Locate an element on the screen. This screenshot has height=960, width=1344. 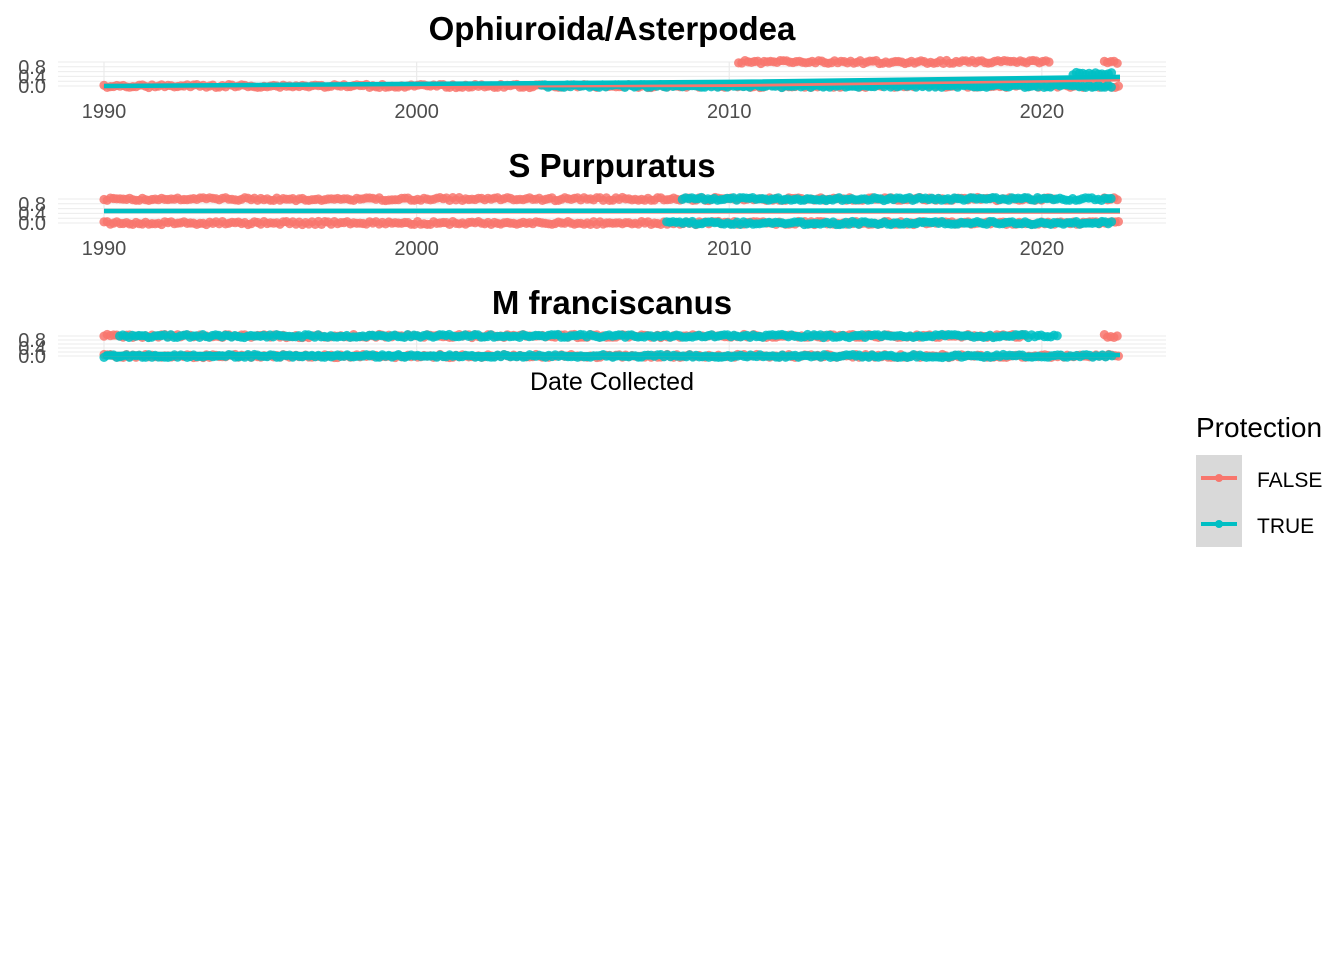
legend-key-false-point is located at coordinates (1219, 478).